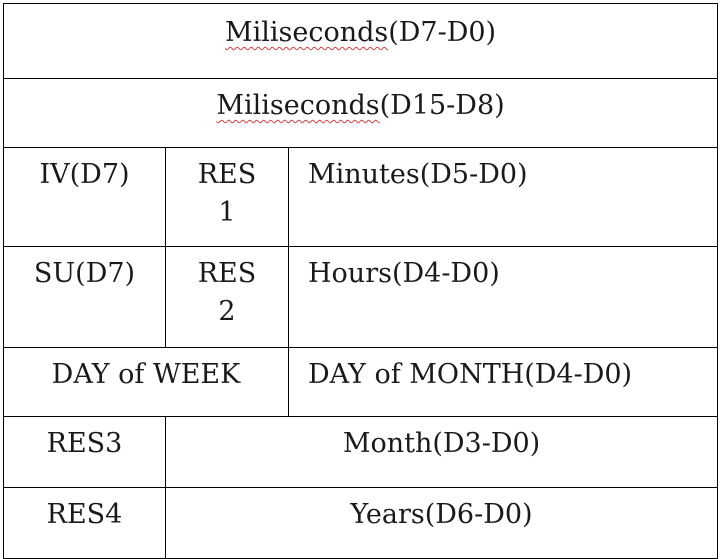  I want to click on table-cell: RES 1, so click(227, 197).